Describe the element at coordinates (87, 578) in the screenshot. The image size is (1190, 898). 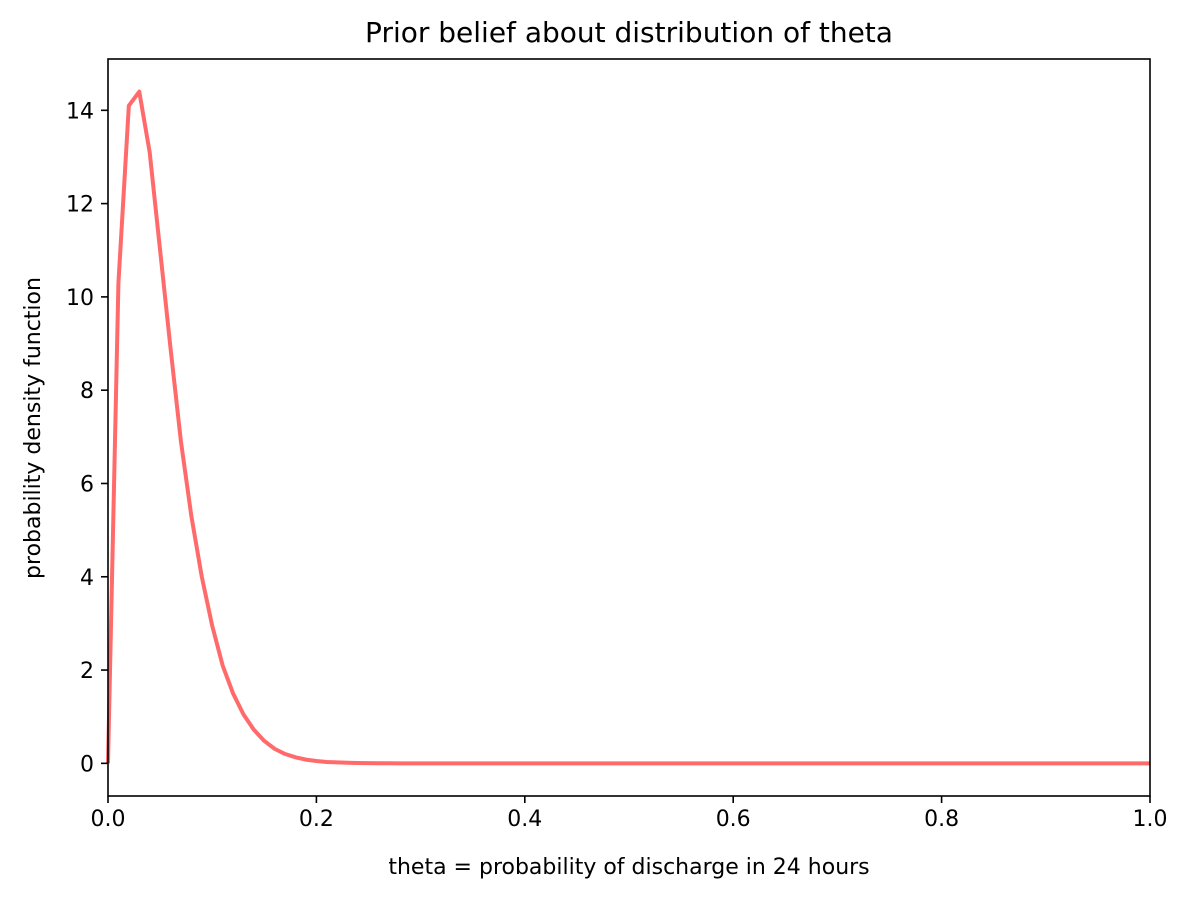
I see `y-tick-label: 4` at that location.